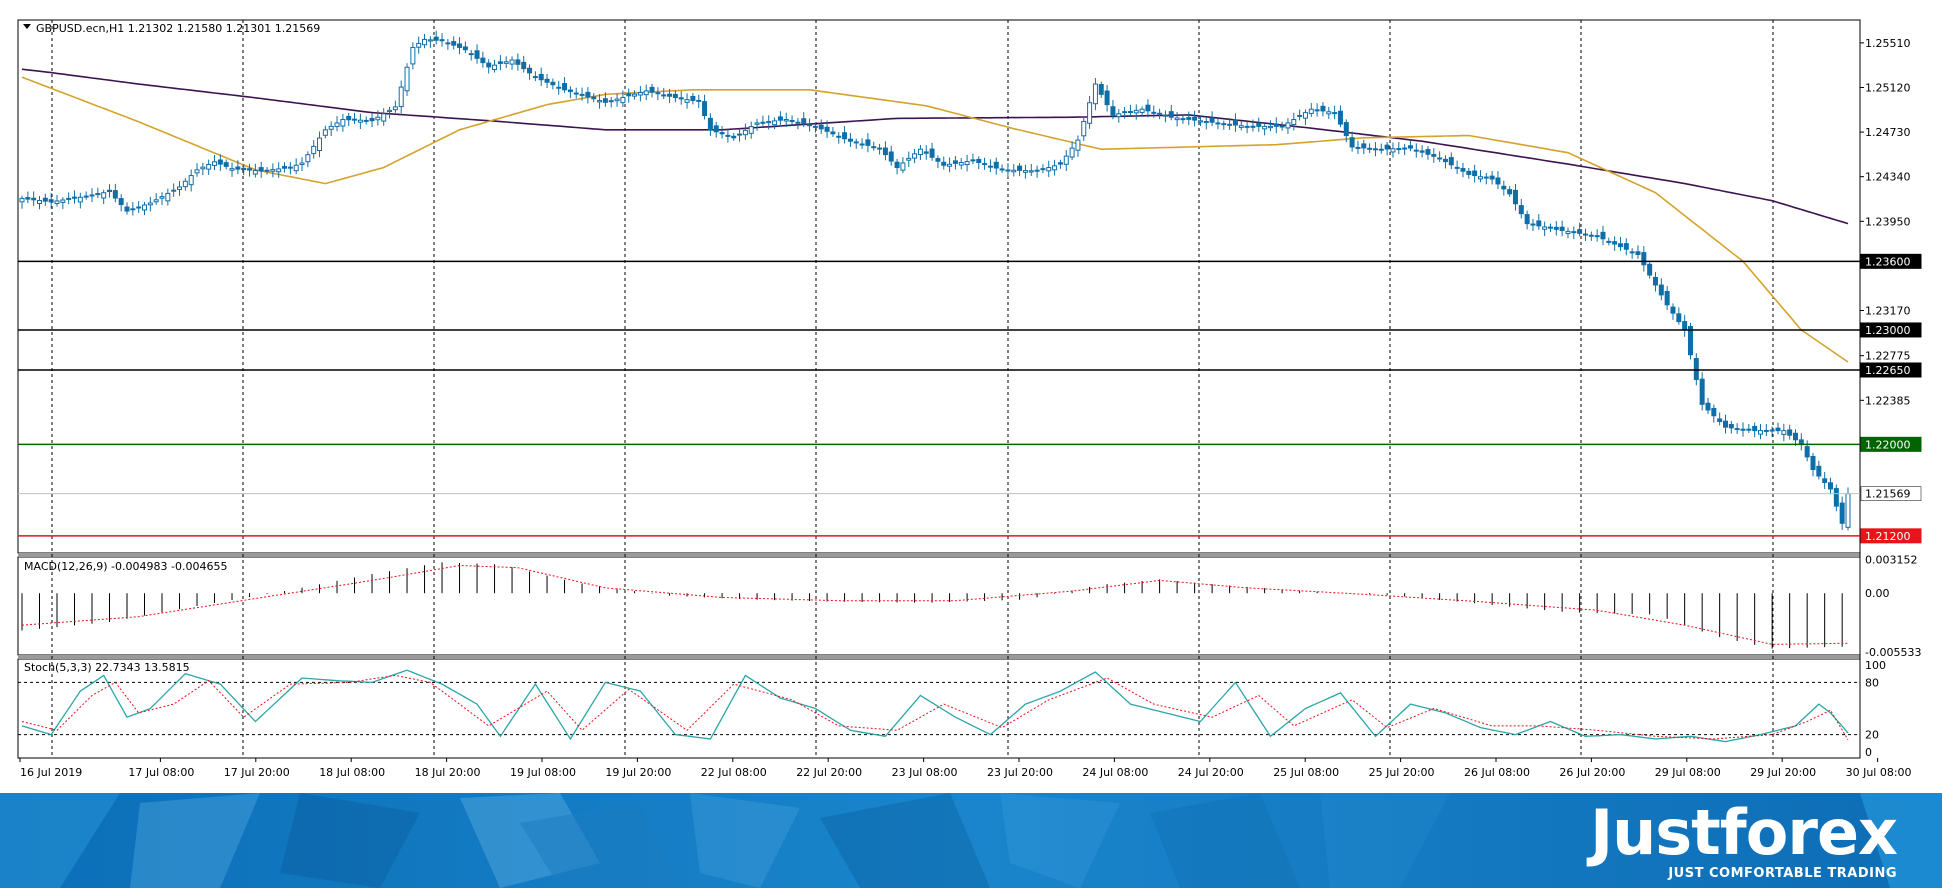  I want to click on price-tick-label: 1.25510, so click(1888, 43).